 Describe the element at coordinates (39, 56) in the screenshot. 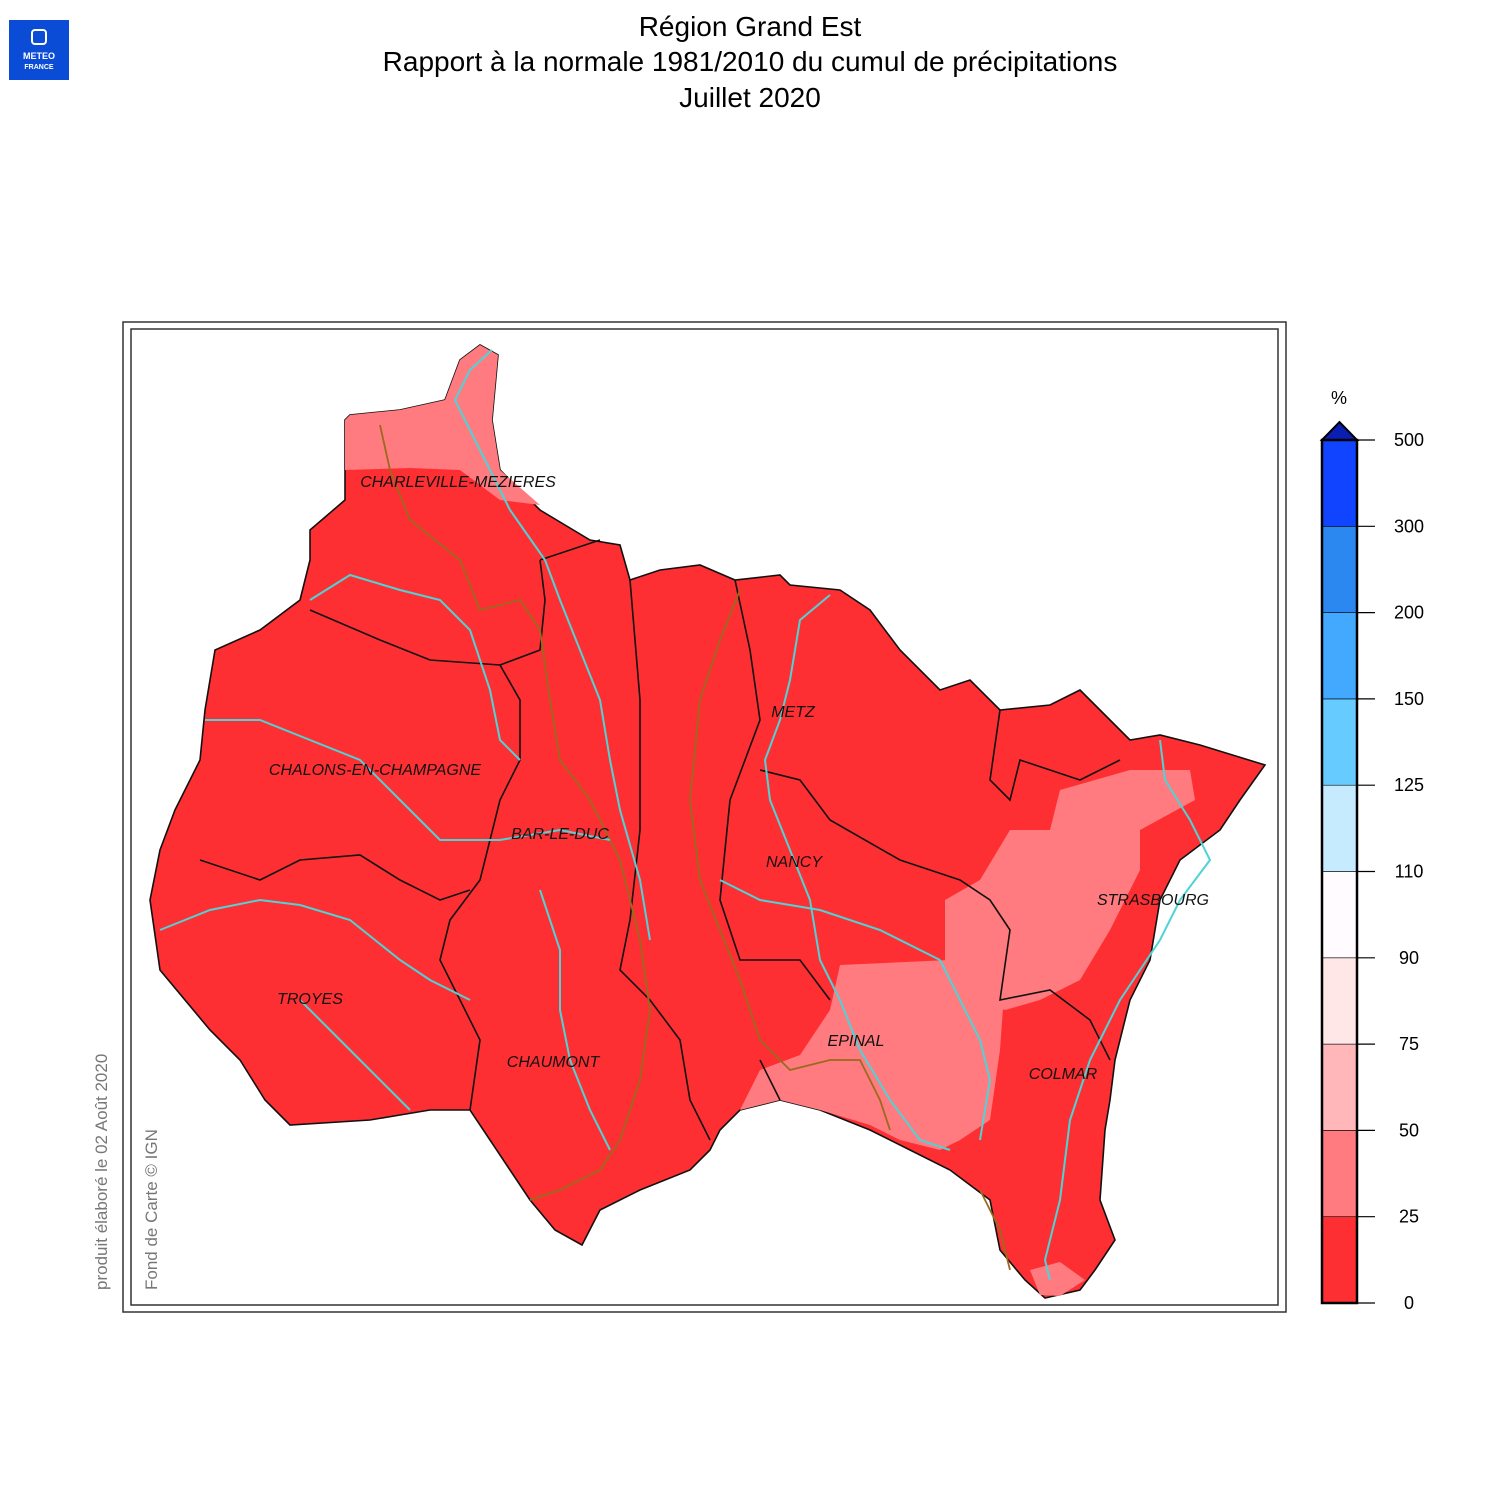

I see `logo-text: METEO` at that location.